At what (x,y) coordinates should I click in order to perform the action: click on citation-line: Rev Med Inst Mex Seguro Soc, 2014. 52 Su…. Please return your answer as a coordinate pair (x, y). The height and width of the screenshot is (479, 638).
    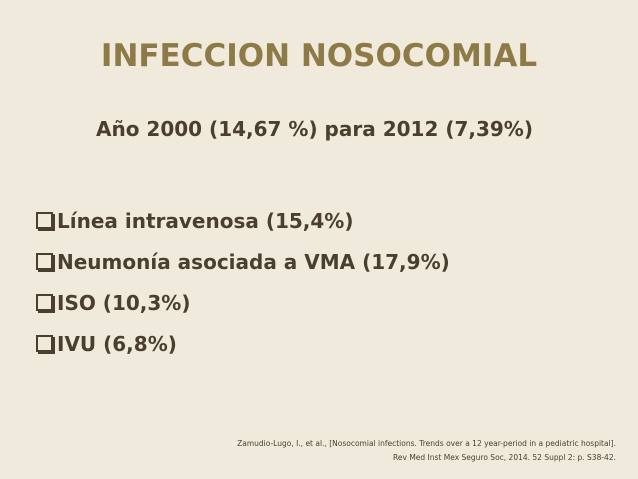
    Looking at the image, I should click on (504, 457).